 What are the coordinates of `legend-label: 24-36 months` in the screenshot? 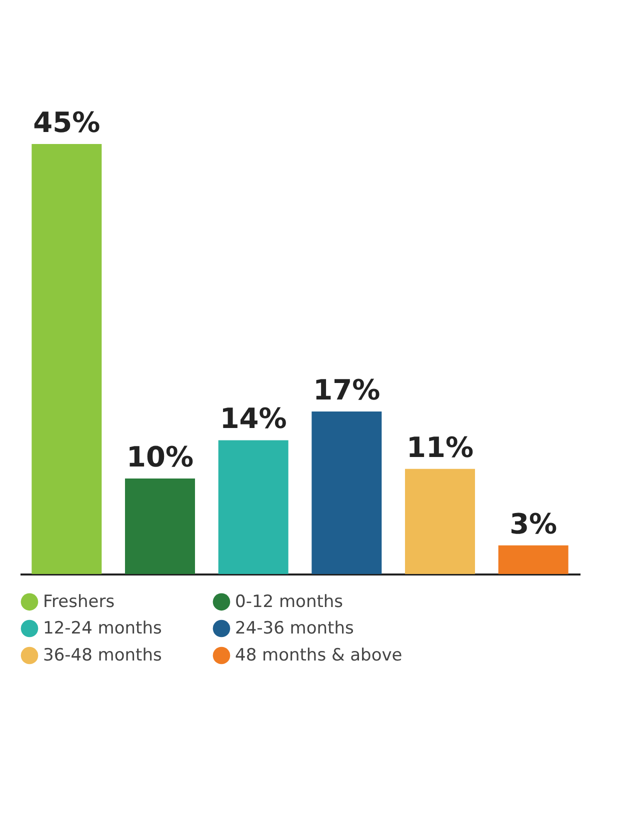 It's located at (294, 628).